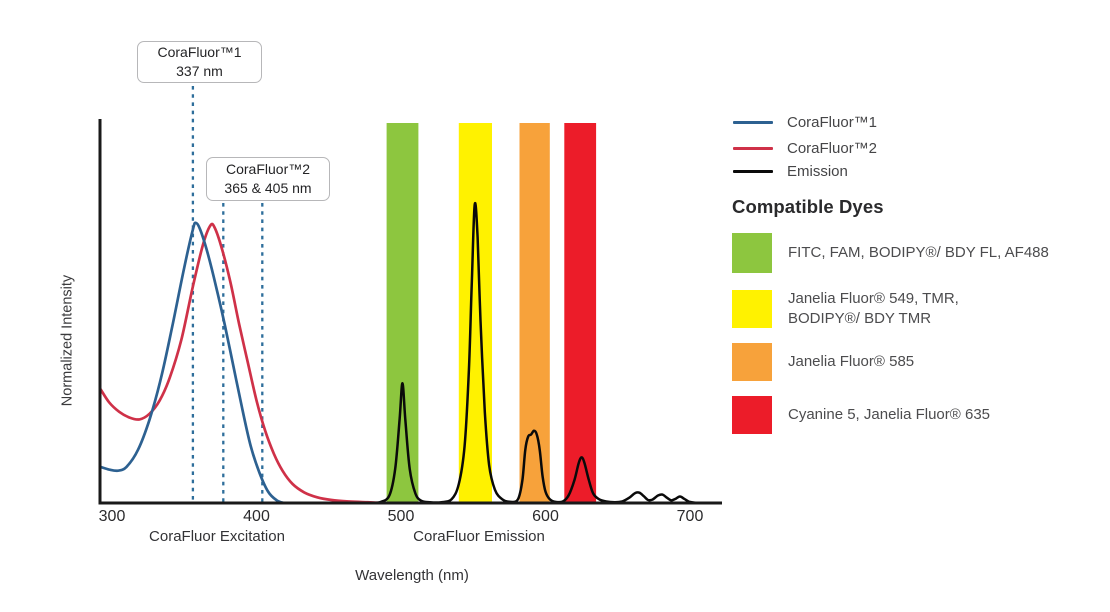 This screenshot has height=612, width=1110. I want to click on x-tick-label: 700, so click(690, 516).